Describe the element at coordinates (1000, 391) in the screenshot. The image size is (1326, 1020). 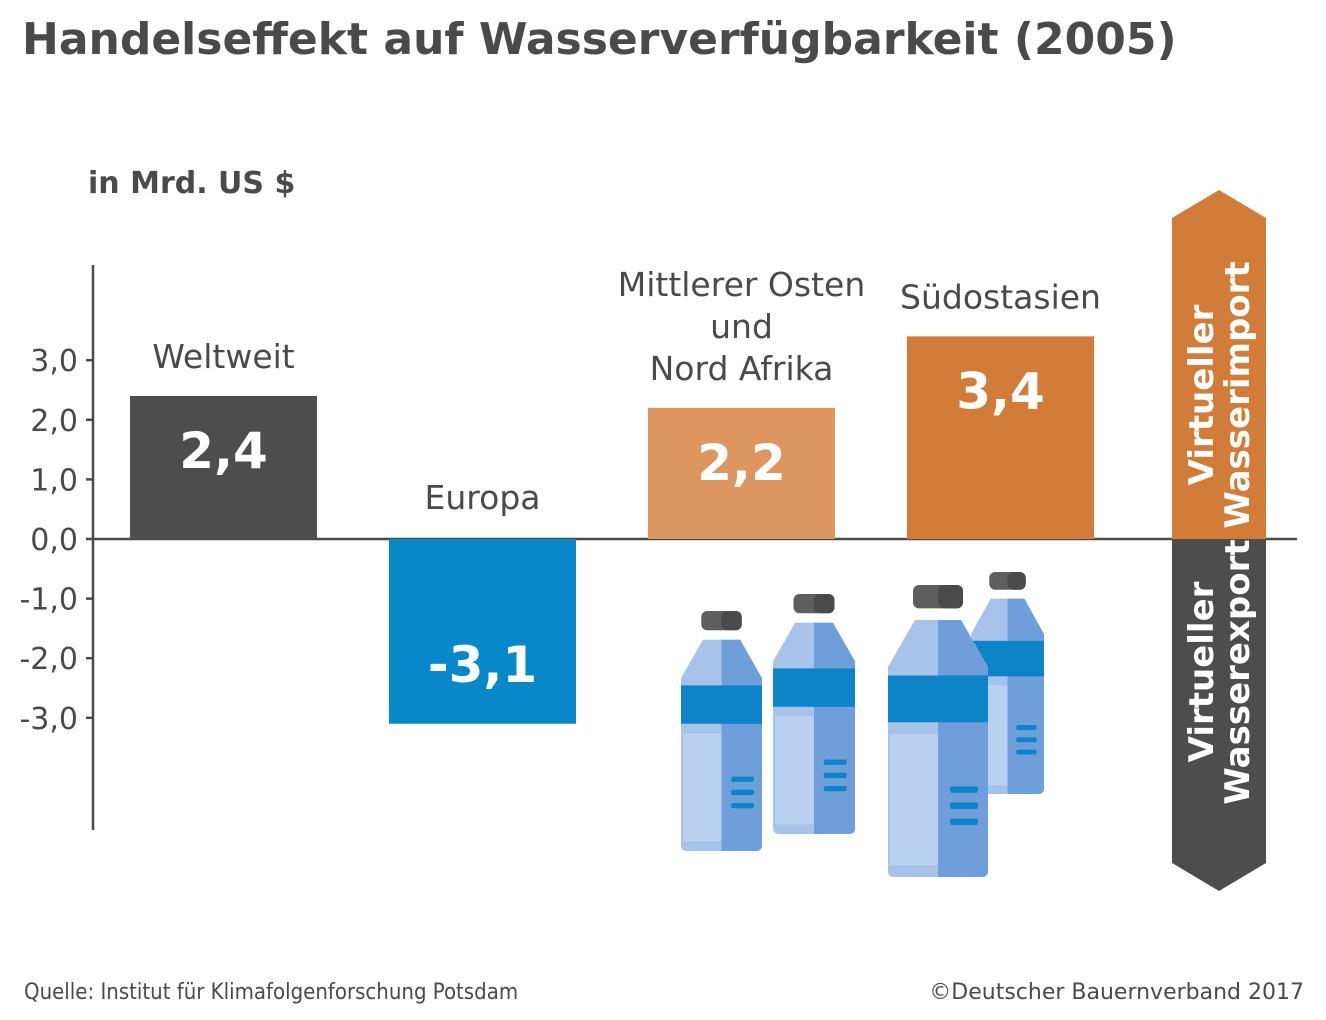
I see `bar-value-label: 3,4` at that location.